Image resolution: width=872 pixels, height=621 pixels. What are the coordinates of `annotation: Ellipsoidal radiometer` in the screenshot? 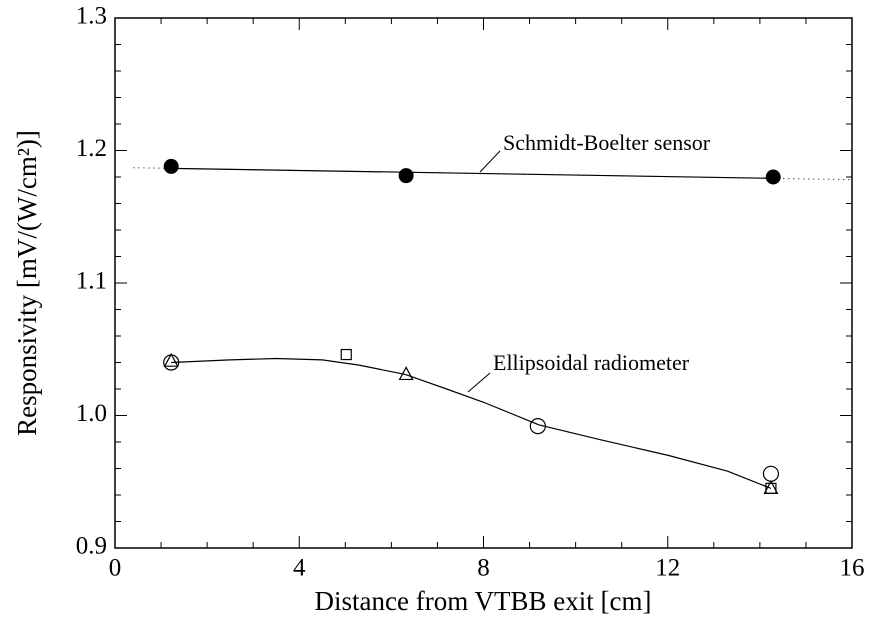 It's located at (591, 362).